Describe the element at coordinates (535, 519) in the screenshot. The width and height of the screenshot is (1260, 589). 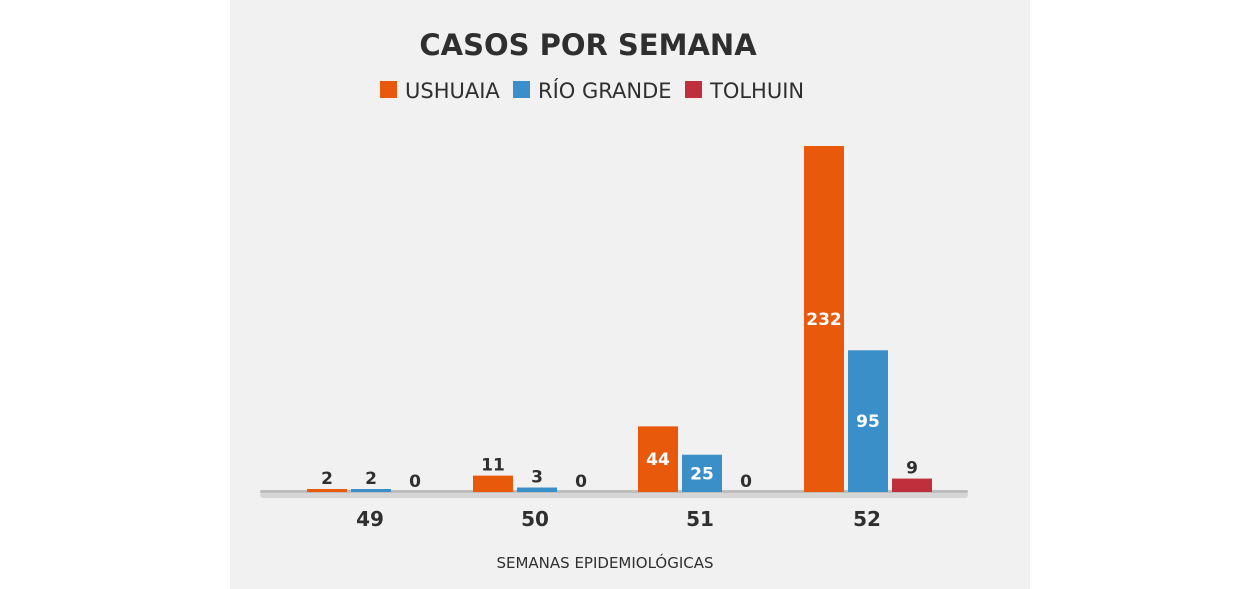
I see `category-label-50: 50` at that location.